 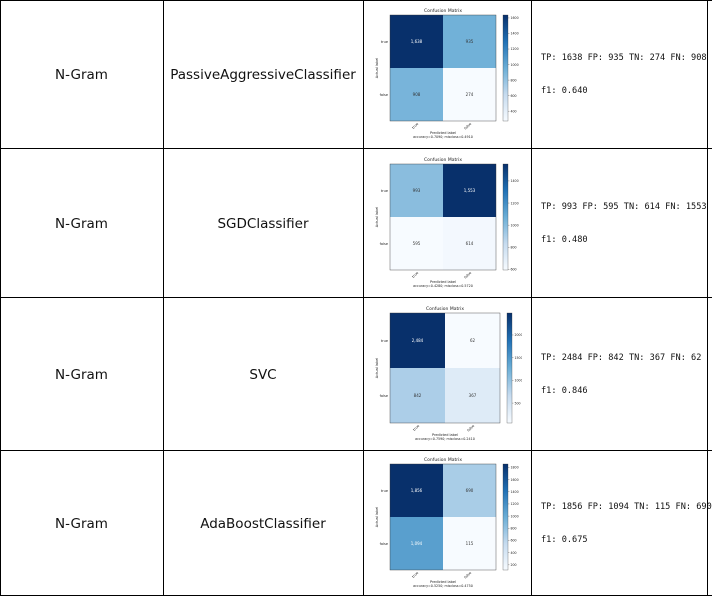 What do you see at coordinates (515, 504) in the screenshot?
I see `colorbar-tick-label: 1200` at bounding box center [515, 504].